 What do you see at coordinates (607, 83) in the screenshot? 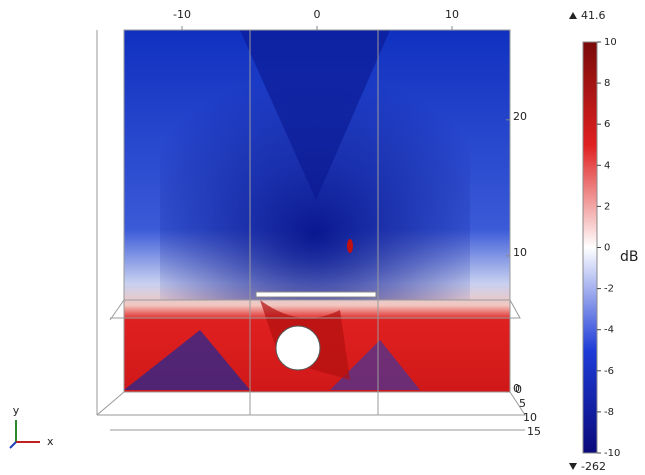
I see `colorbar-tick-label: 8` at bounding box center [607, 83].